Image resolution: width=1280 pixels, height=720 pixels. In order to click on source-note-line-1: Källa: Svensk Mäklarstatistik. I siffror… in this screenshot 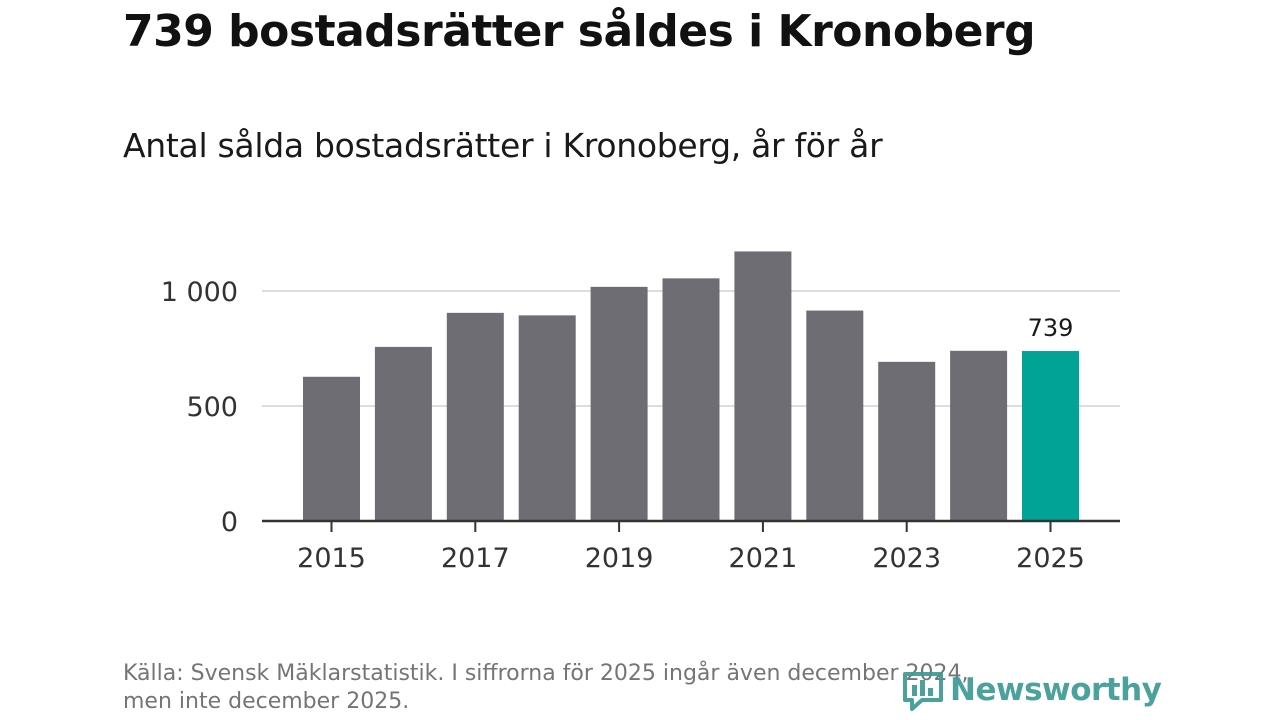, I will do `click(546, 673)`.